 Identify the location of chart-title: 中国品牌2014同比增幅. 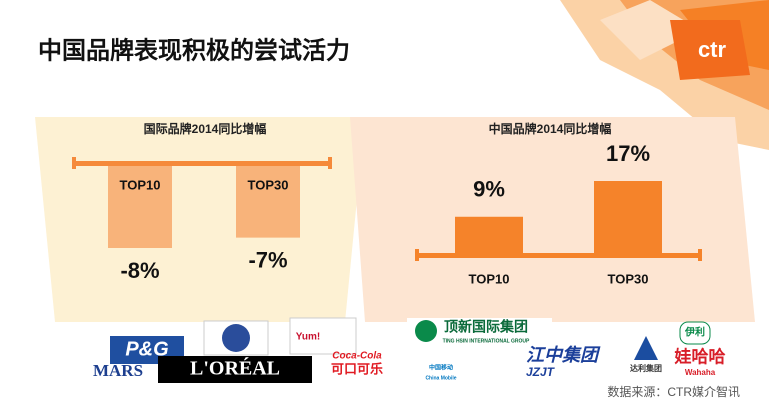
(550, 128).